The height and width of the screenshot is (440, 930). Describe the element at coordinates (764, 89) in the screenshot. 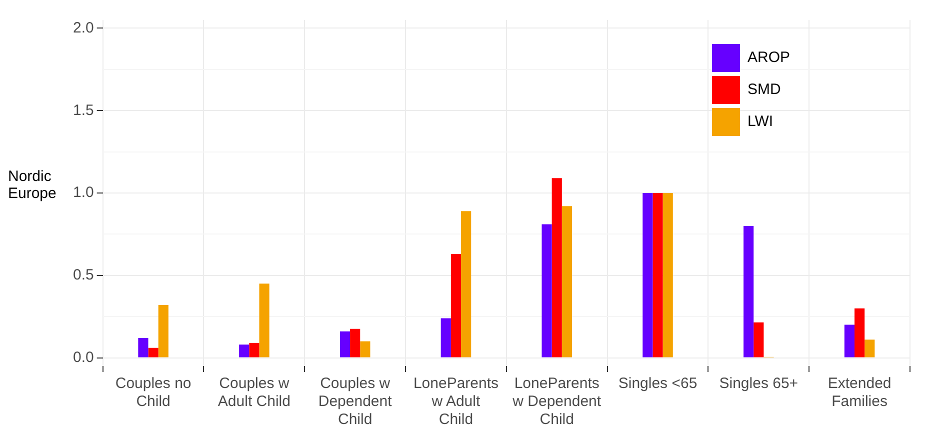

I see `legend-label: SMD` at that location.